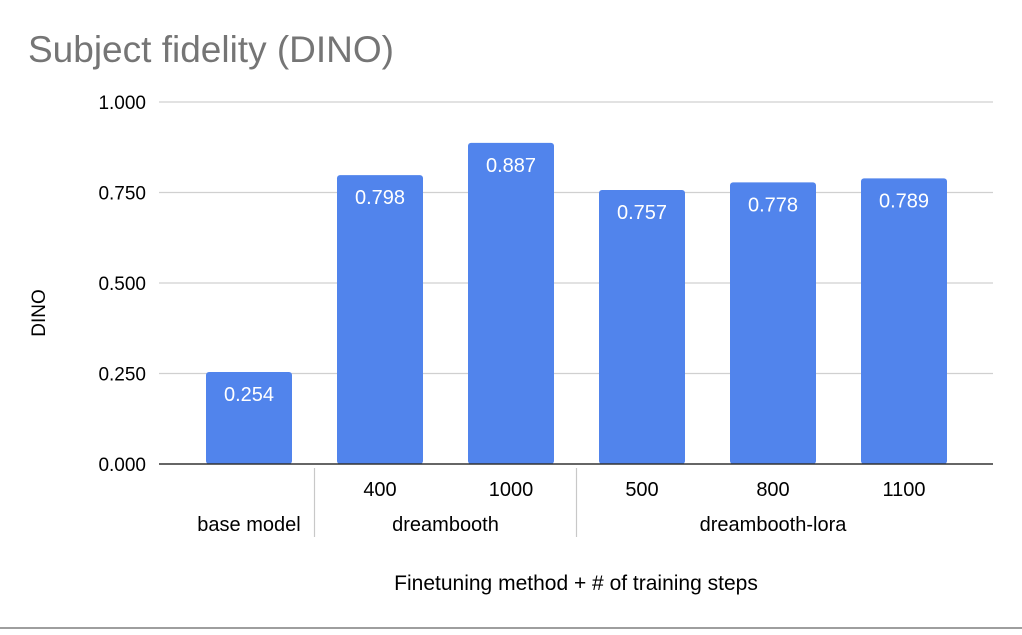  I want to click on data-label: 0.778, so click(773, 205).